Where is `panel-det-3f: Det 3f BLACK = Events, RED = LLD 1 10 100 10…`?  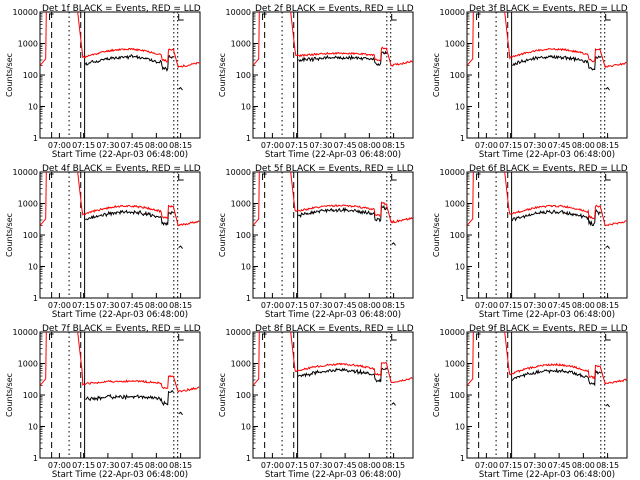
panel-det-3f: Det 3f BLACK = Events, RED = LLD 1 10 100 10… is located at coordinates (530, 82).